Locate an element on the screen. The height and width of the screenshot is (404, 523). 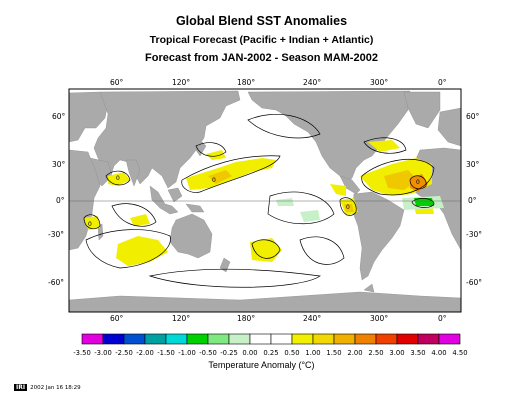
contour-peru is located at coordinates (348, 206).